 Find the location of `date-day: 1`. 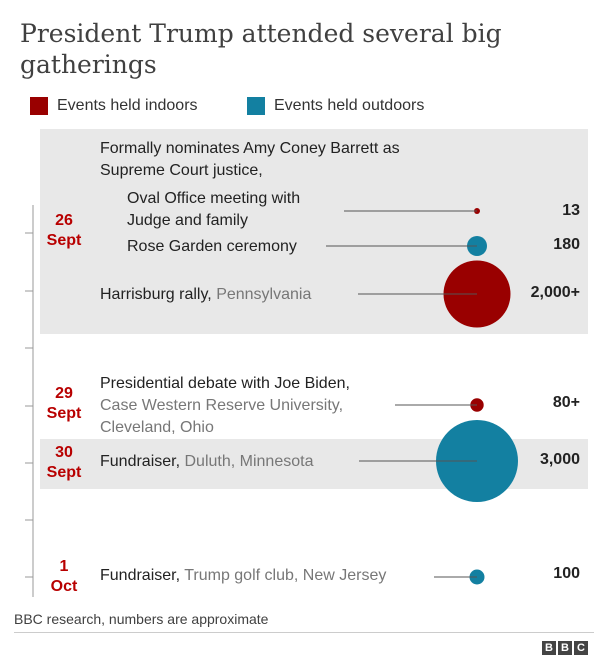

date-day: 1 is located at coordinates (64, 566).